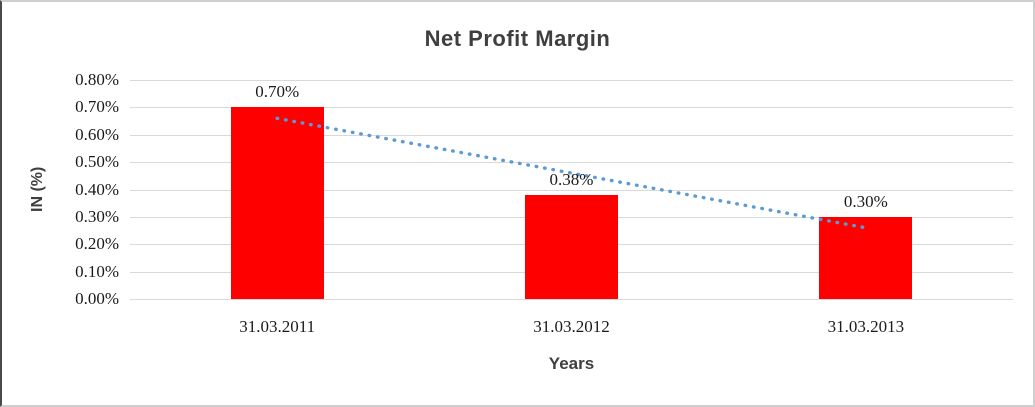 The image size is (1035, 407). I want to click on y-tick-label: 0.80%, so click(97, 79).